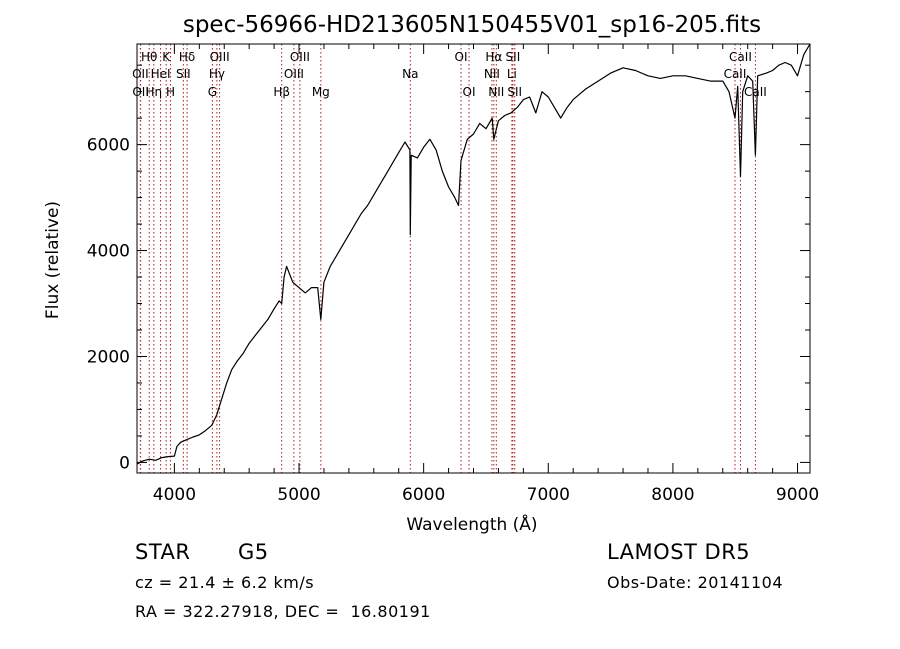  Describe the element at coordinates (149, 57) in the screenshot. I see `spectral-line-label: Hθ` at that location.